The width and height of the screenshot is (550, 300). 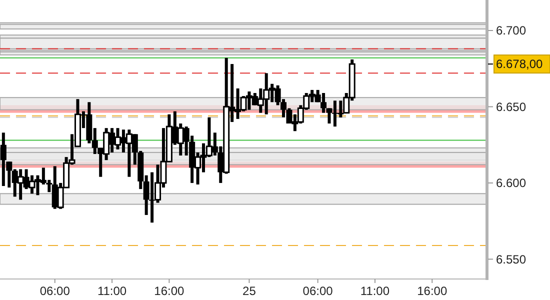 What do you see at coordinates (520, 64) in the screenshot?
I see `text: 6.678,00` at bounding box center [520, 64].